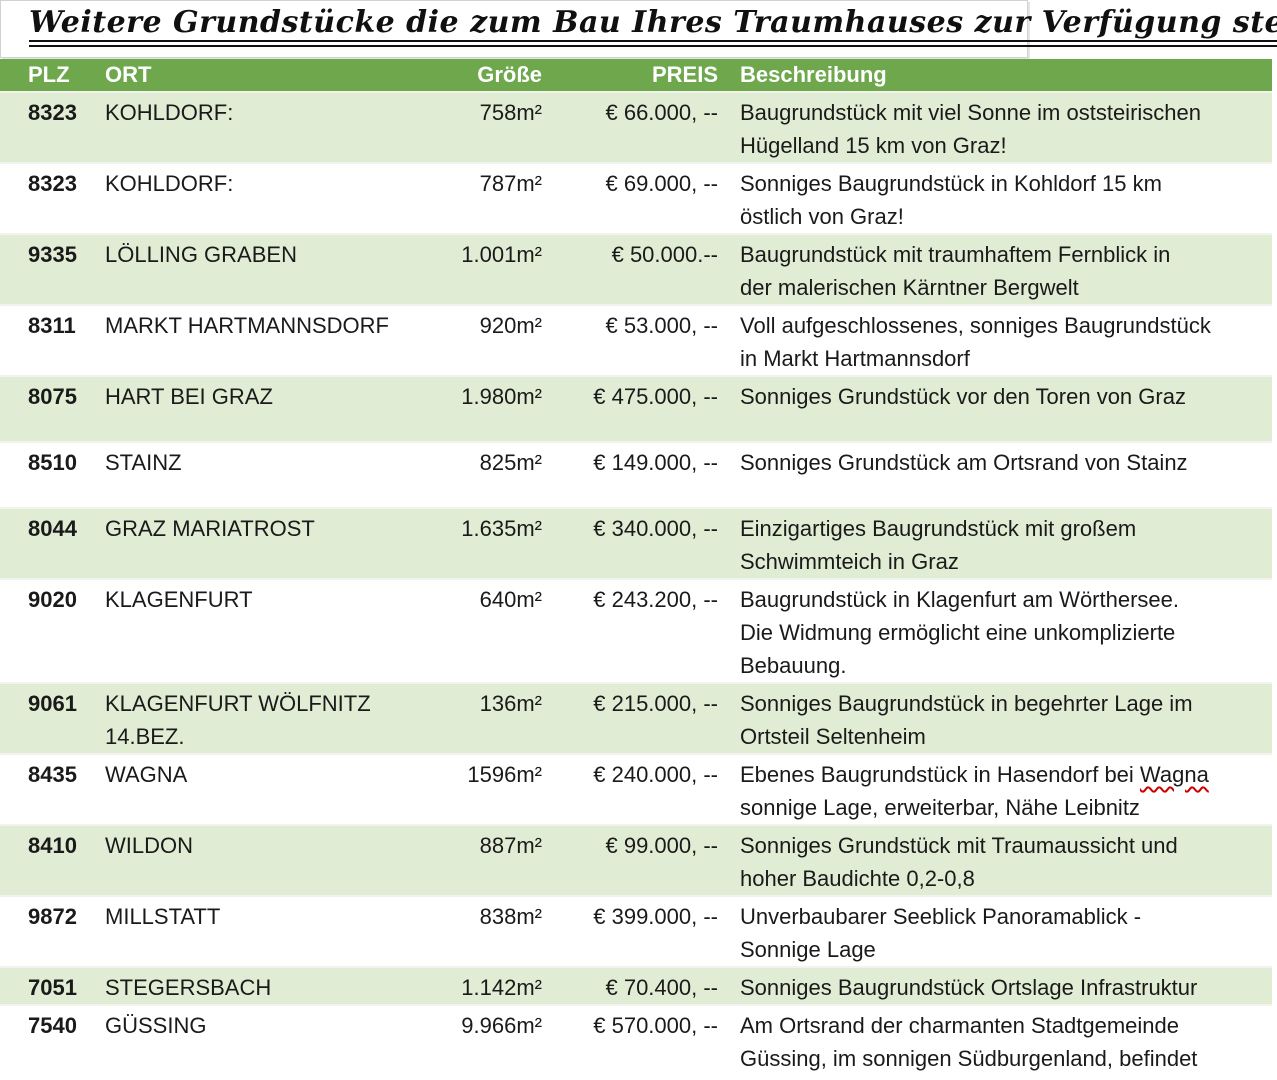 The width and height of the screenshot is (1277, 1080). I want to click on preis-cell: € 475.000, --, so click(636, 408).